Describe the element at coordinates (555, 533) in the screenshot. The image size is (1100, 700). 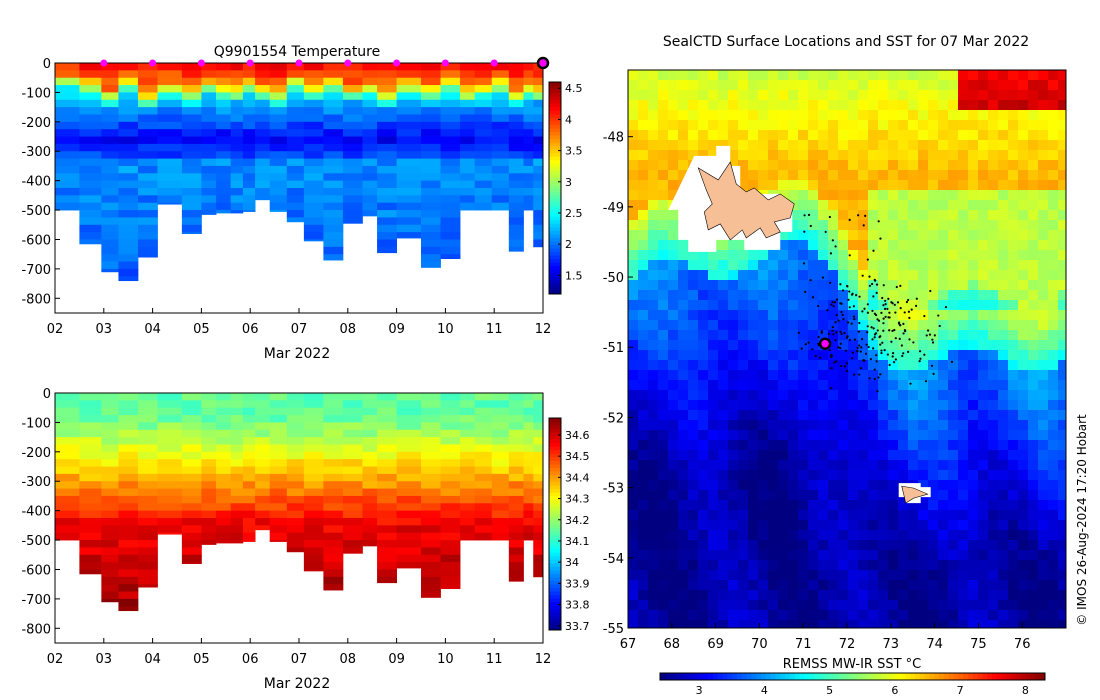
I see `salinity-colorbar-color-step` at that location.